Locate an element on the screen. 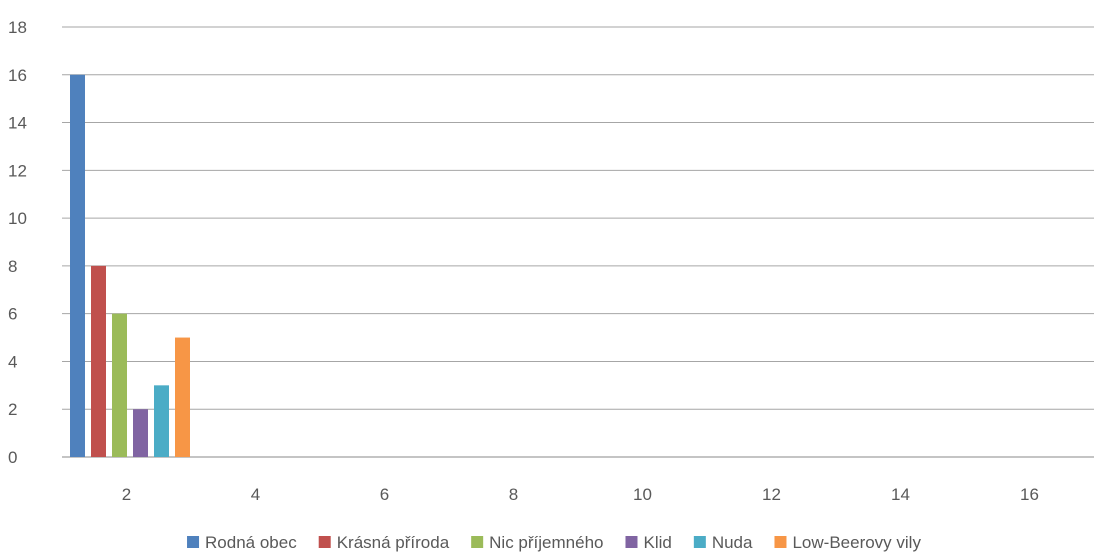  y-tick-label: 8 is located at coordinates (12, 266).